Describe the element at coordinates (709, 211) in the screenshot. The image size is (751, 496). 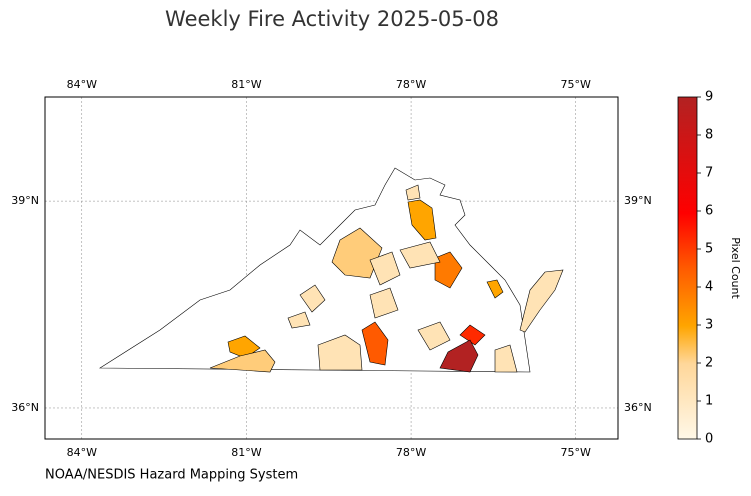
I see `colorbar-tick-label: 6` at that location.